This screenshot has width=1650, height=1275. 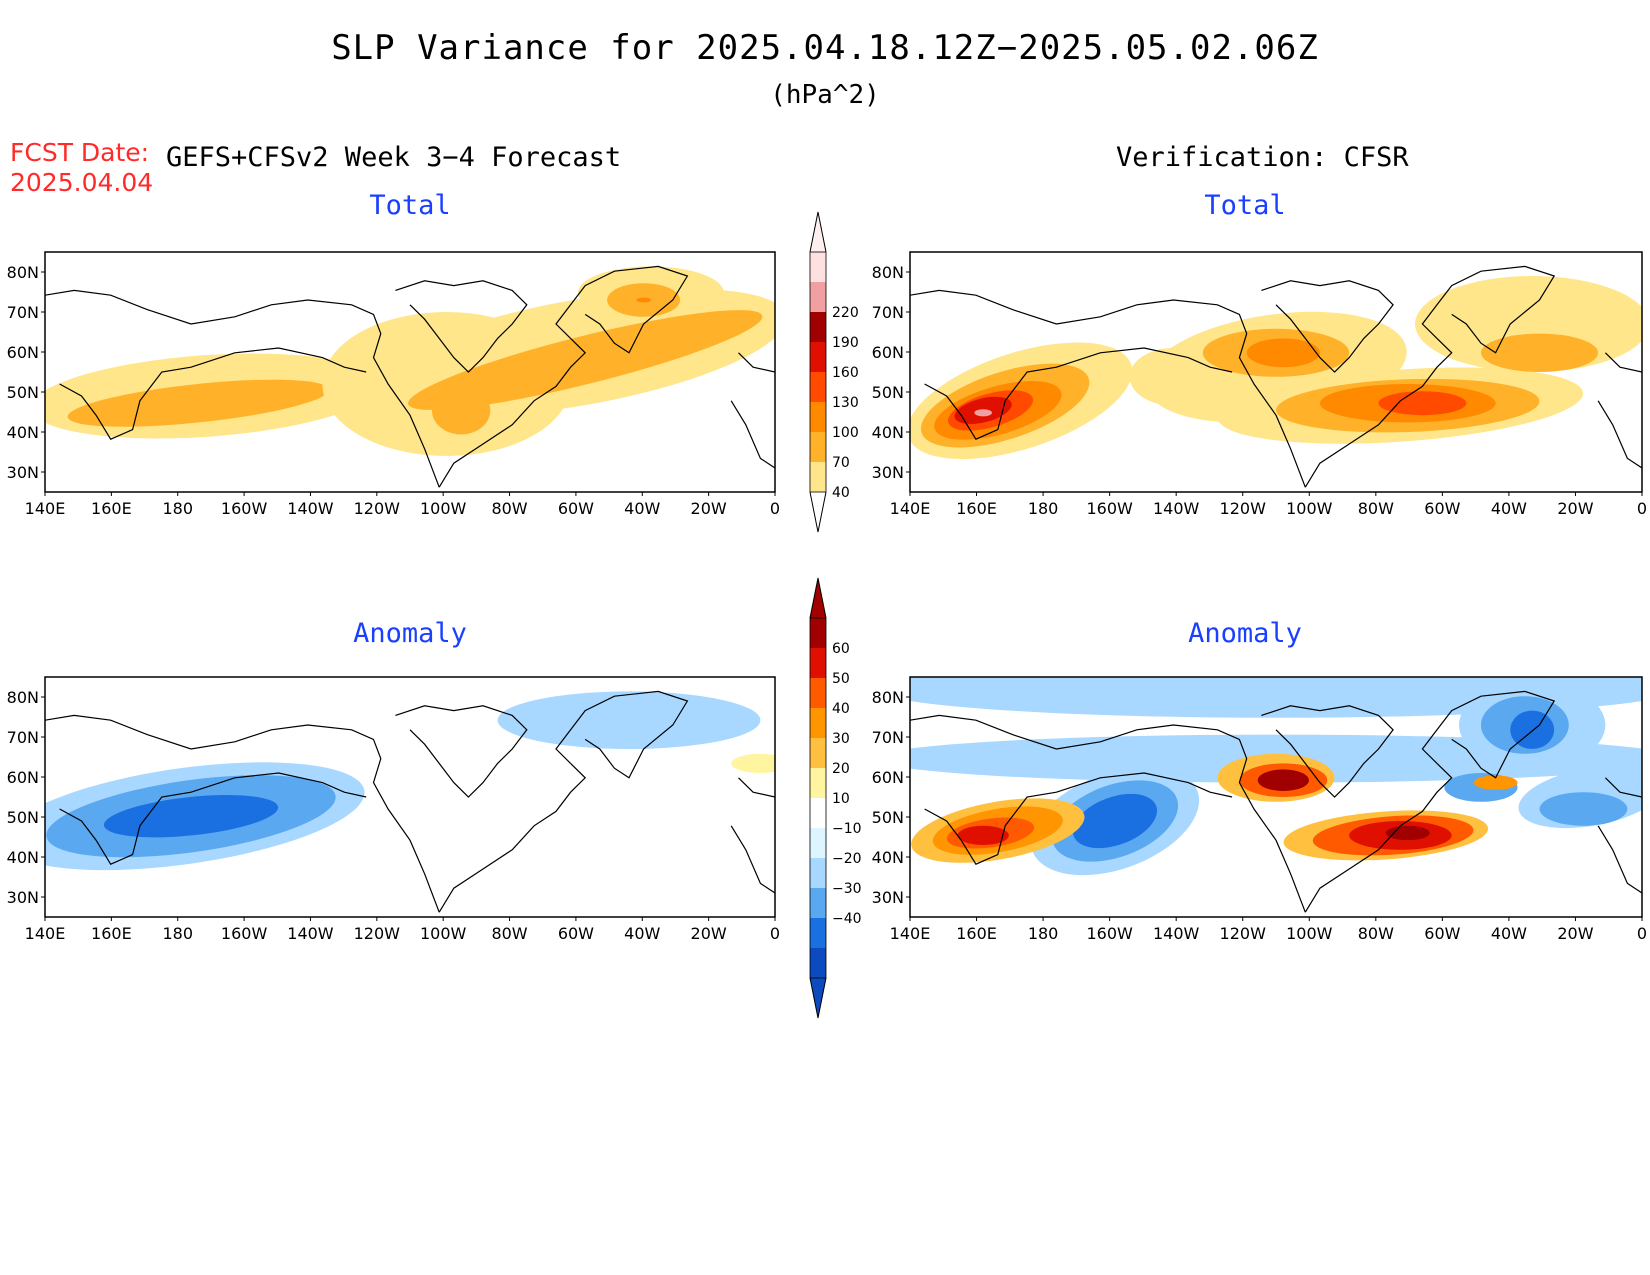 I want to click on forecast-total-title: Total, so click(x=410, y=205).